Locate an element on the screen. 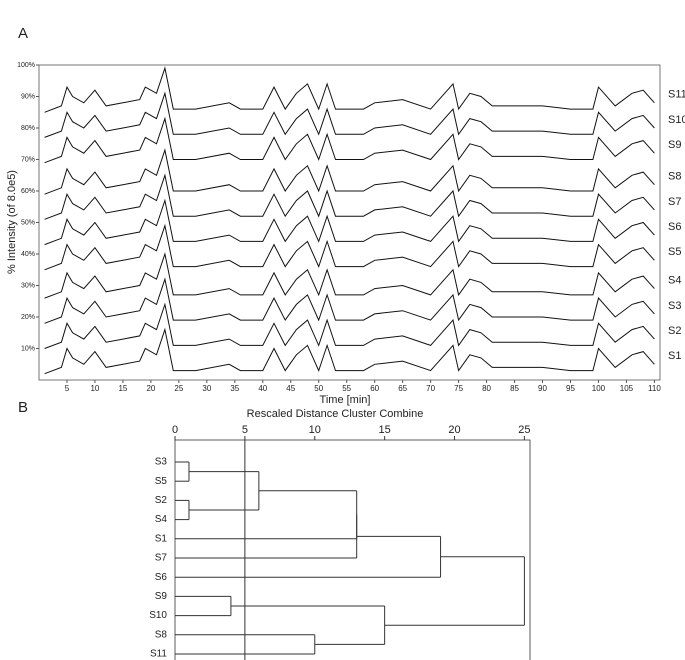 The image size is (685, 660). x-tick-label: 70 is located at coordinates (430, 388).